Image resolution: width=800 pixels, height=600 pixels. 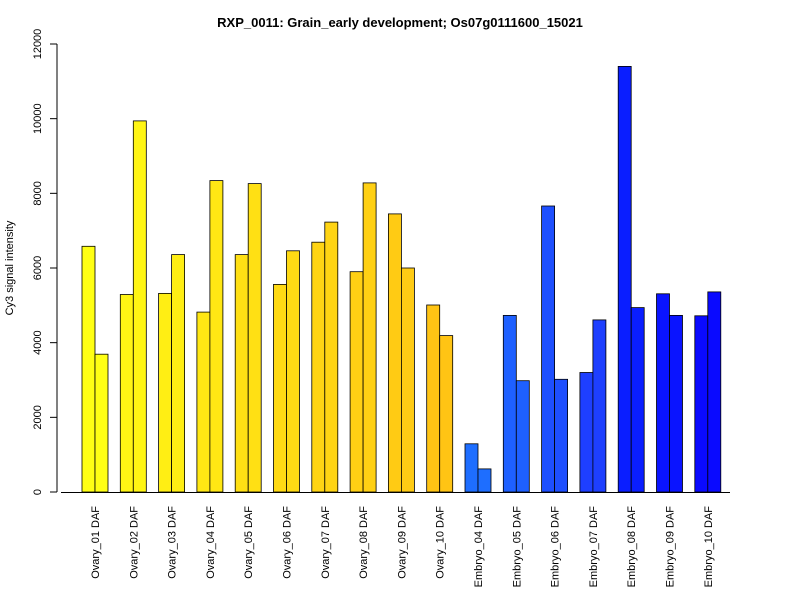 I want to click on x-category-label: Embryo_08 DAF, so click(x=632, y=547).